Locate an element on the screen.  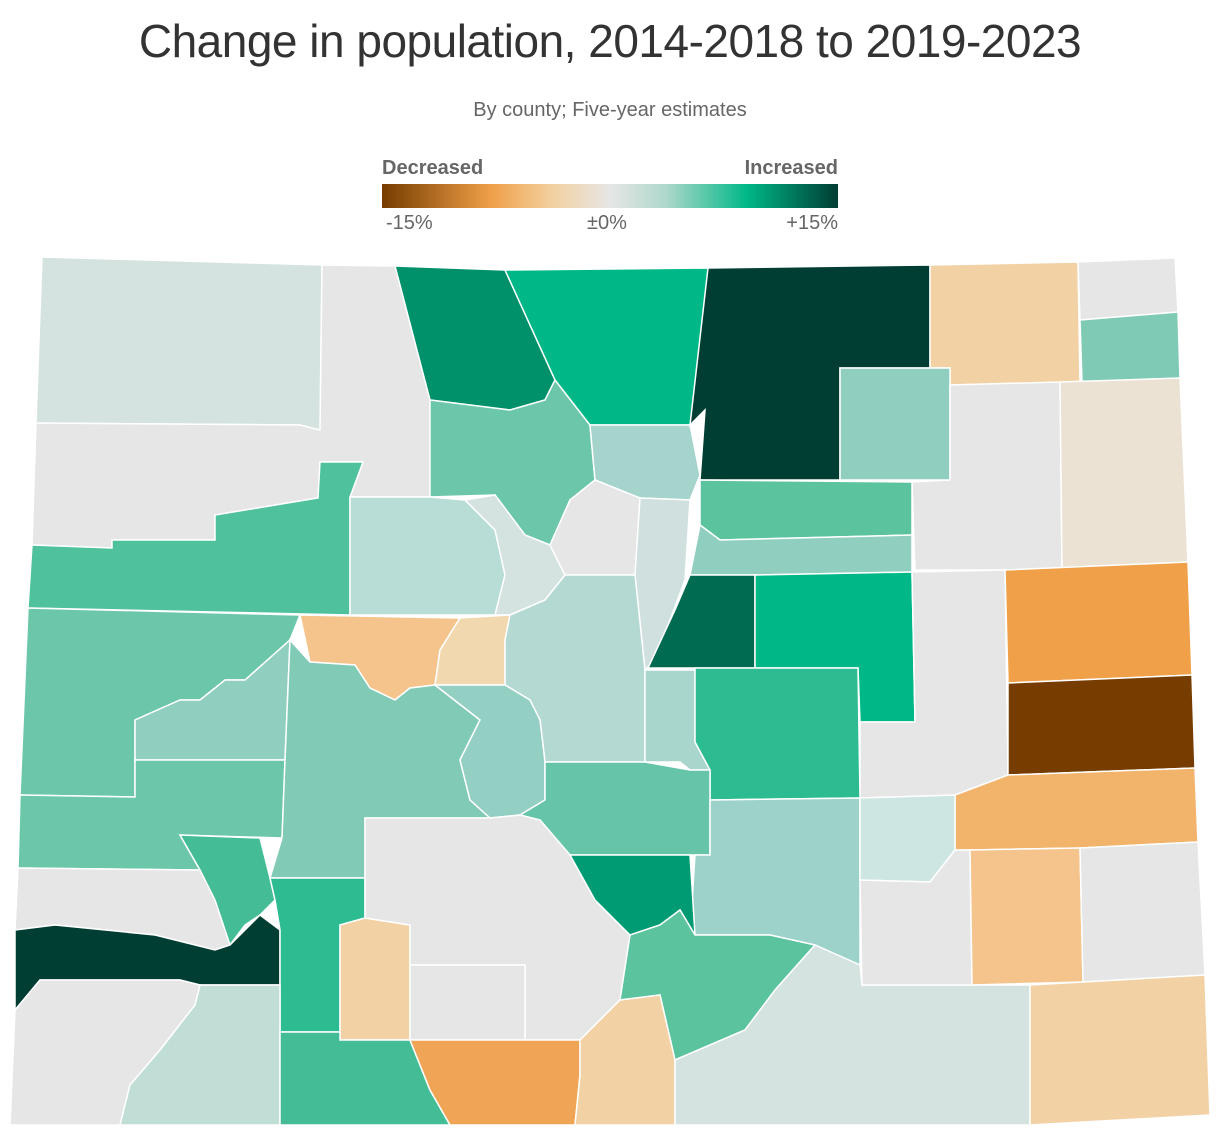
legend-tick-zero: ±0% is located at coordinates (607, 223).